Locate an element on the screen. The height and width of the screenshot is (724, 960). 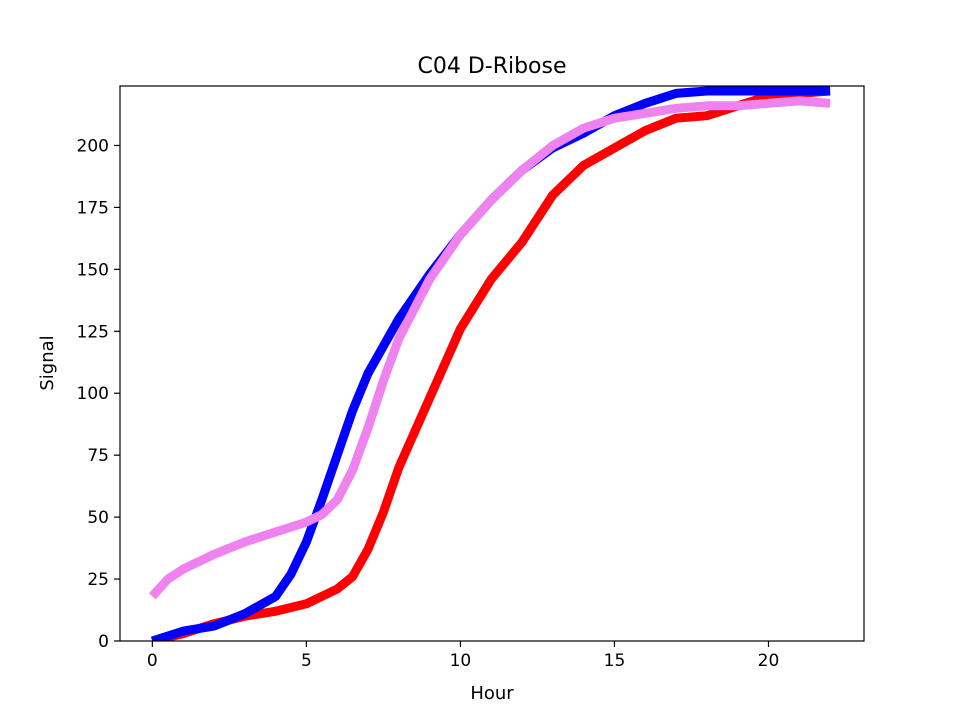
y-tick-label: 75 is located at coordinates (98, 456).